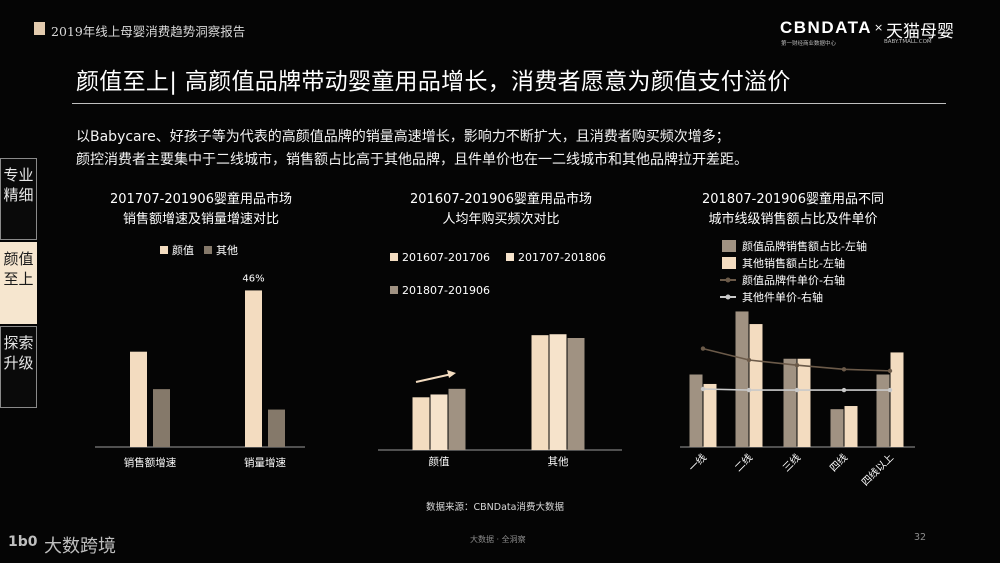 The image size is (1000, 563). Describe the element at coordinates (208, 250) in the screenshot. I see `chart-1-legend-item-2-swatch` at that location.